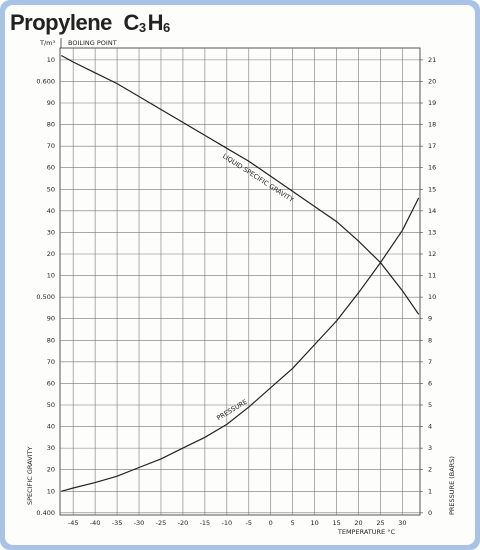 The width and height of the screenshot is (480, 550). Describe the element at coordinates (402, 523) in the screenshot. I see `x-tick-label: 30` at that location.